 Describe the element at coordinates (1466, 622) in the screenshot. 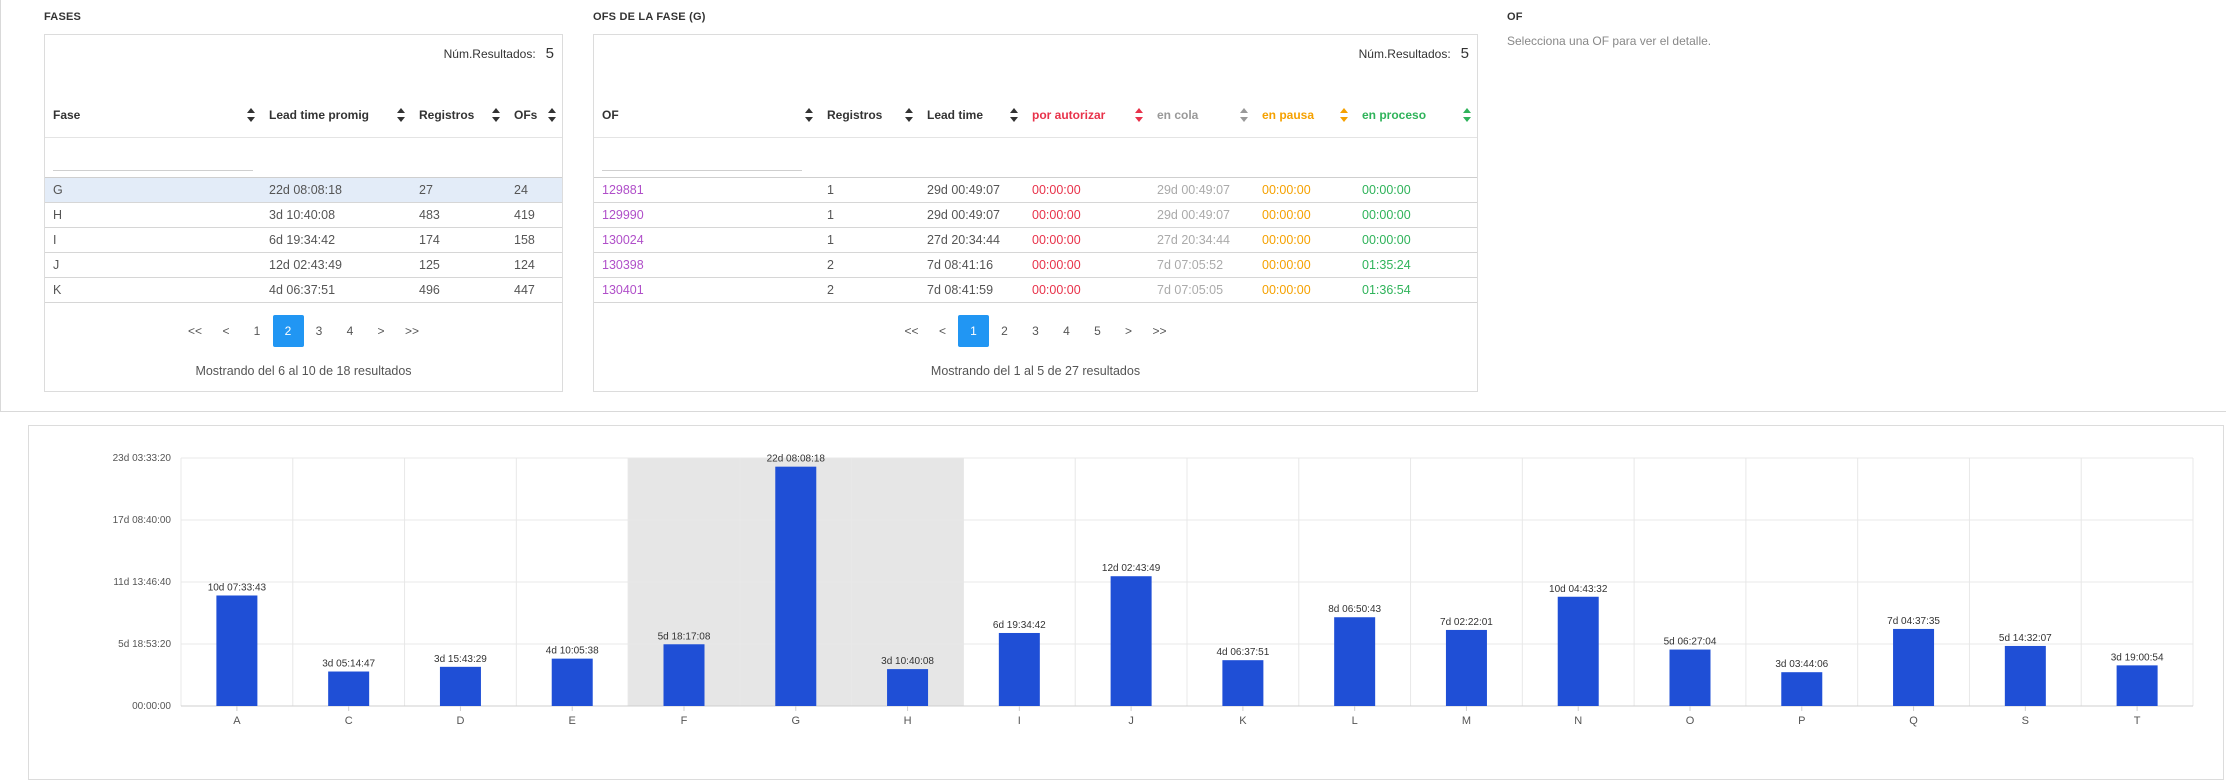

I see `data-label: 7d 02:22:01` at that location.